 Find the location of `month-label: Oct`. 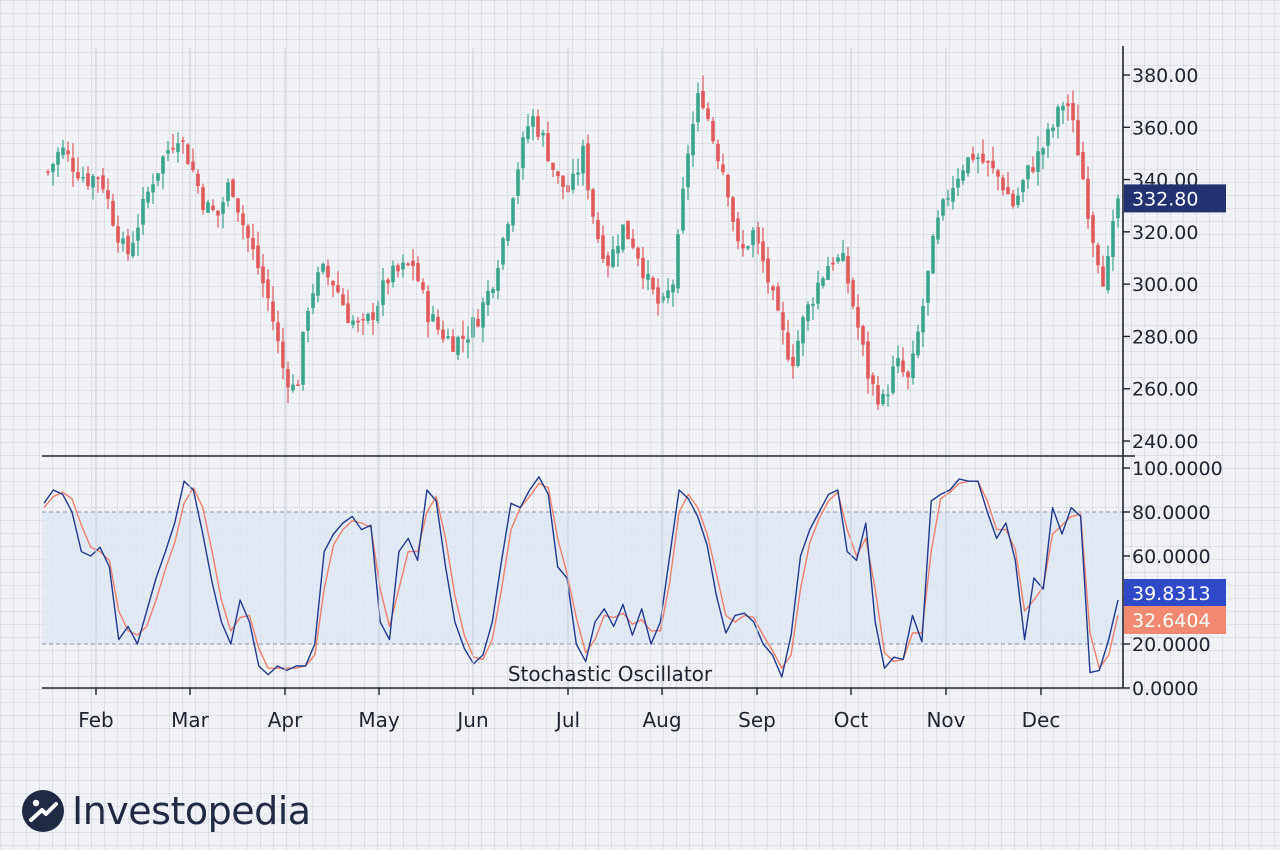

month-label: Oct is located at coordinates (851, 720).